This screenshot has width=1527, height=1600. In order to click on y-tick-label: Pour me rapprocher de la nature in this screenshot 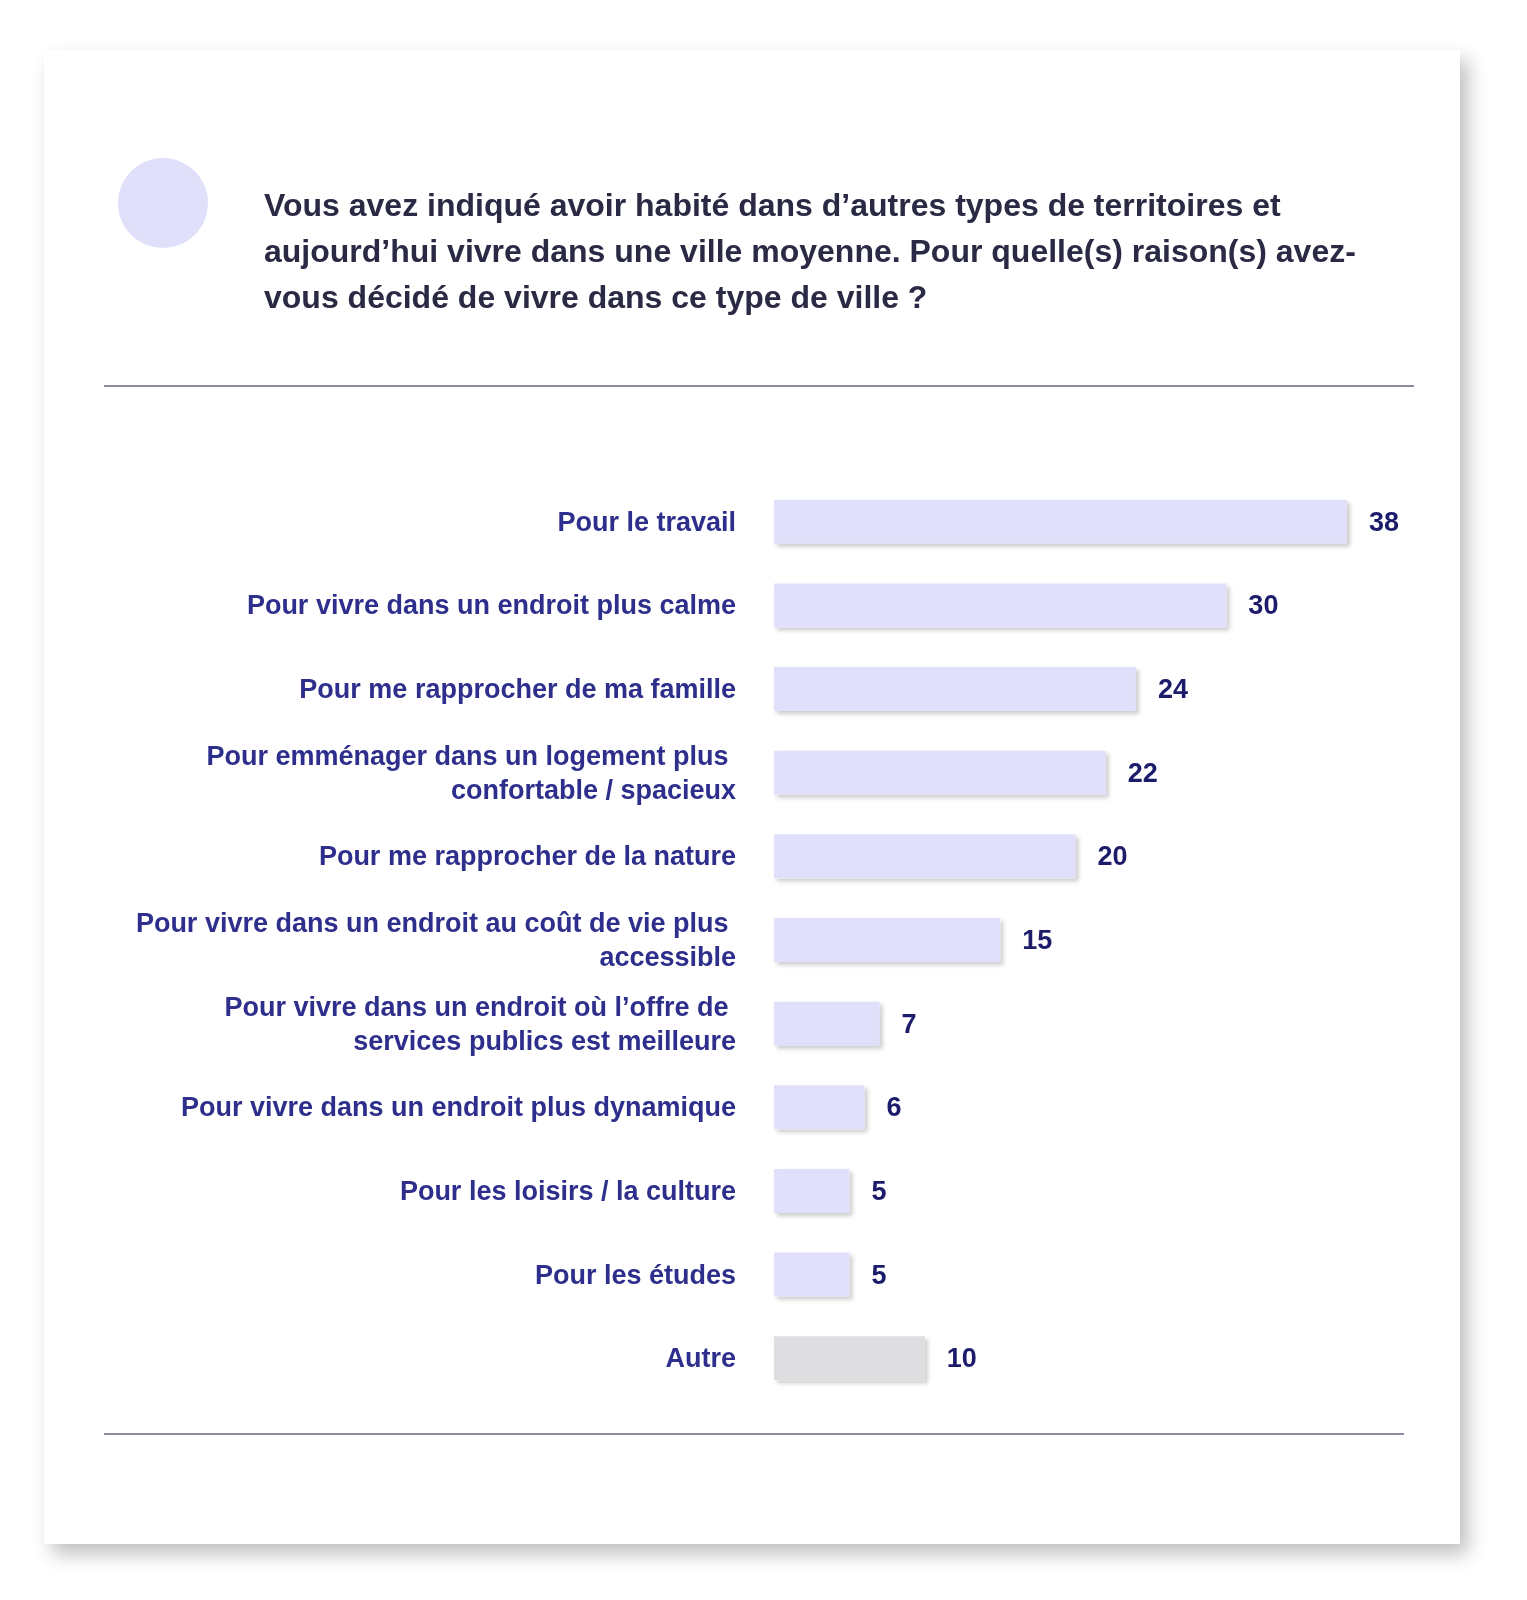, I will do `click(527, 856)`.